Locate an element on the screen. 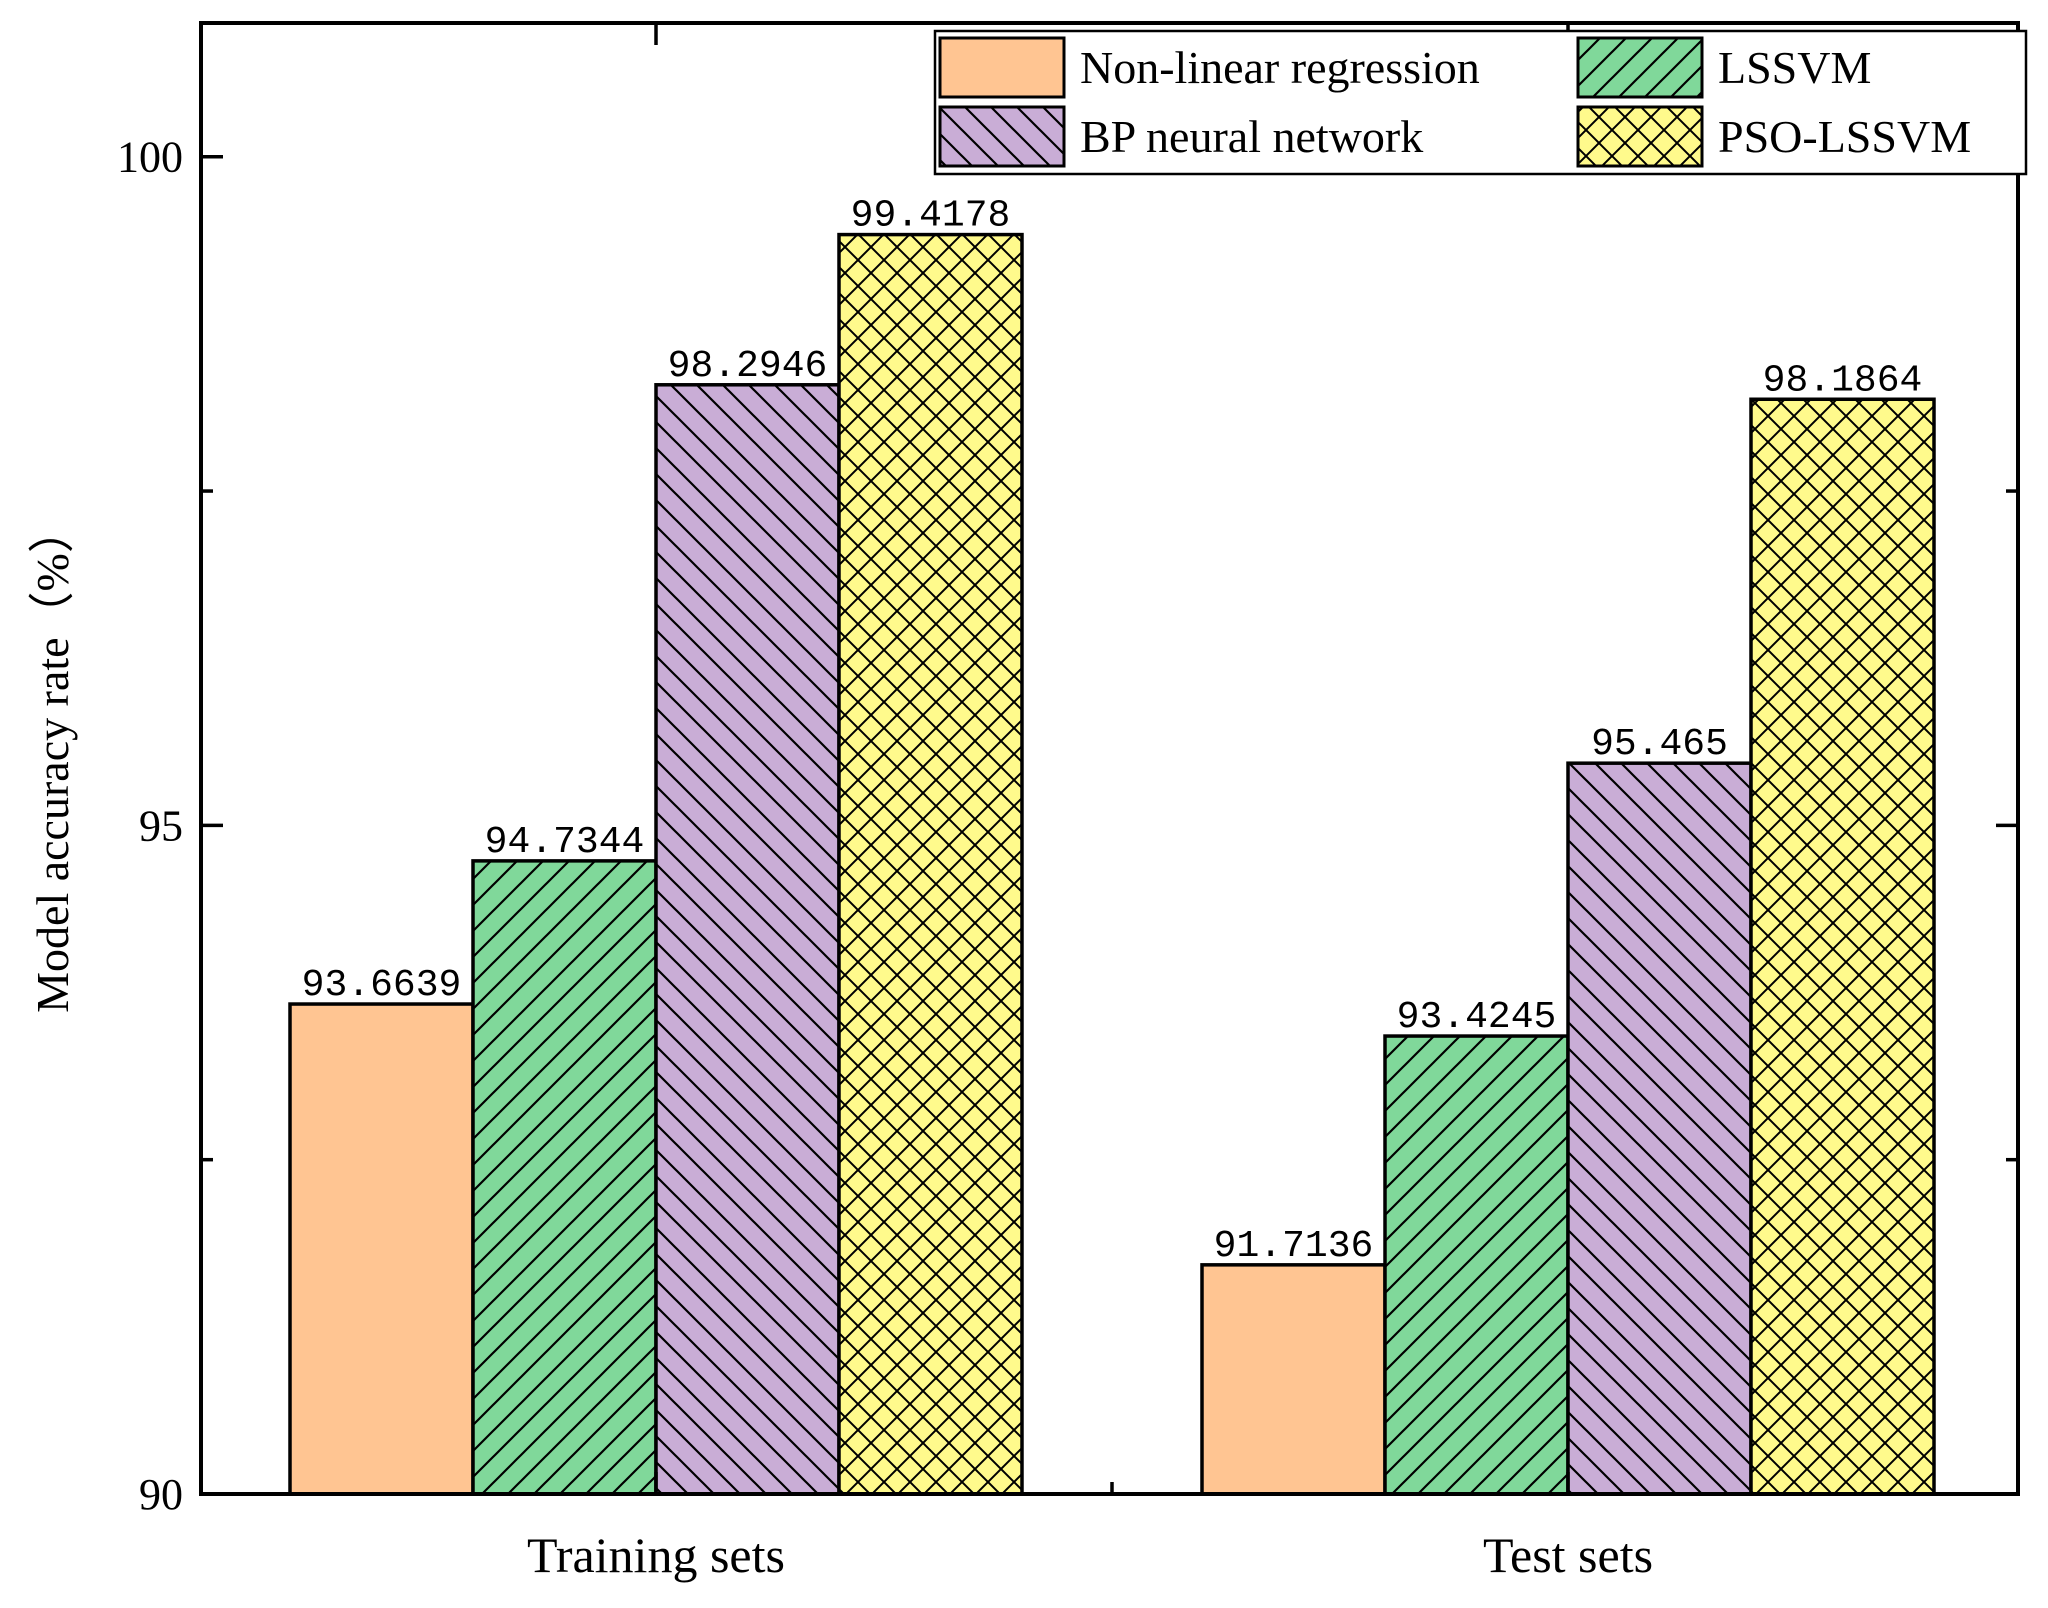 The image size is (2048, 1608). legend-label-lssvm: LSSVM is located at coordinates (1794, 67).